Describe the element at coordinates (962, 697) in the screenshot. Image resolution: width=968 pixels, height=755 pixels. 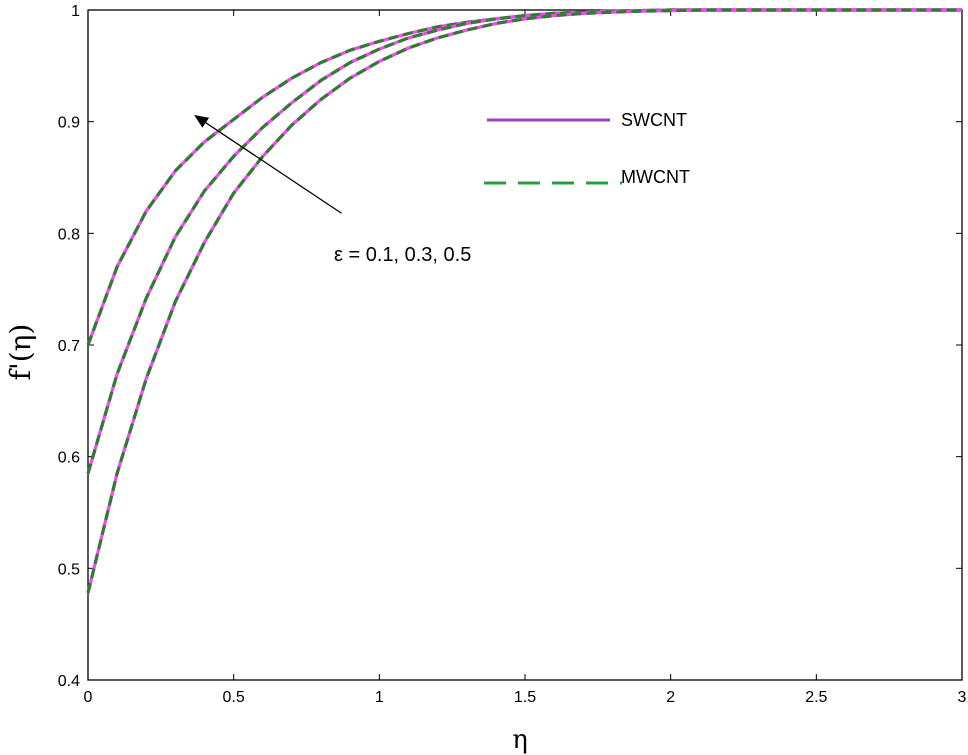
I see `x-tick-label: 3` at that location.